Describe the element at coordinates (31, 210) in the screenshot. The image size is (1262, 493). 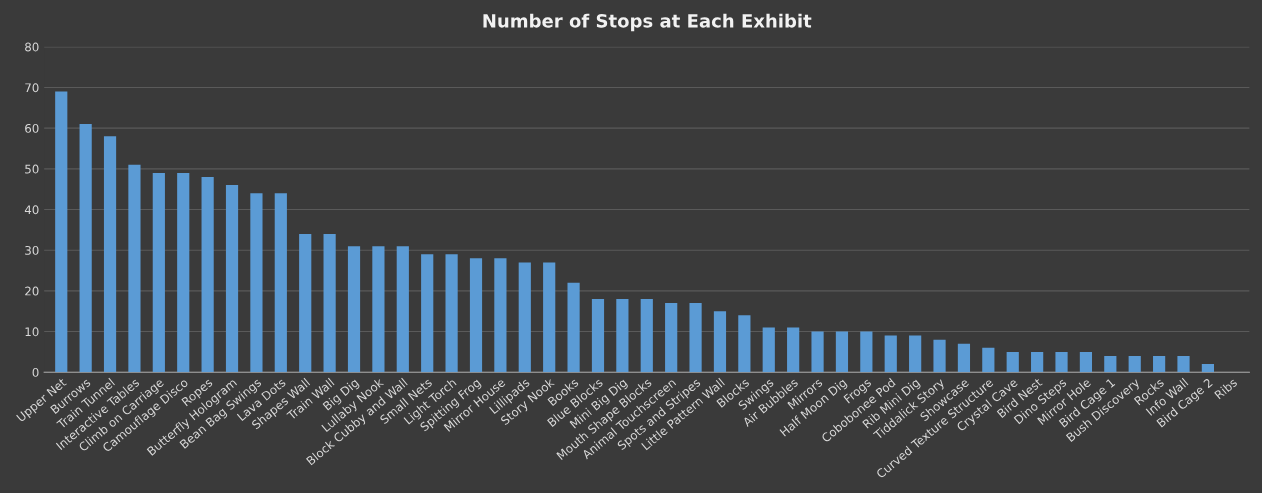
I see `y-tick-label: 40` at that location.